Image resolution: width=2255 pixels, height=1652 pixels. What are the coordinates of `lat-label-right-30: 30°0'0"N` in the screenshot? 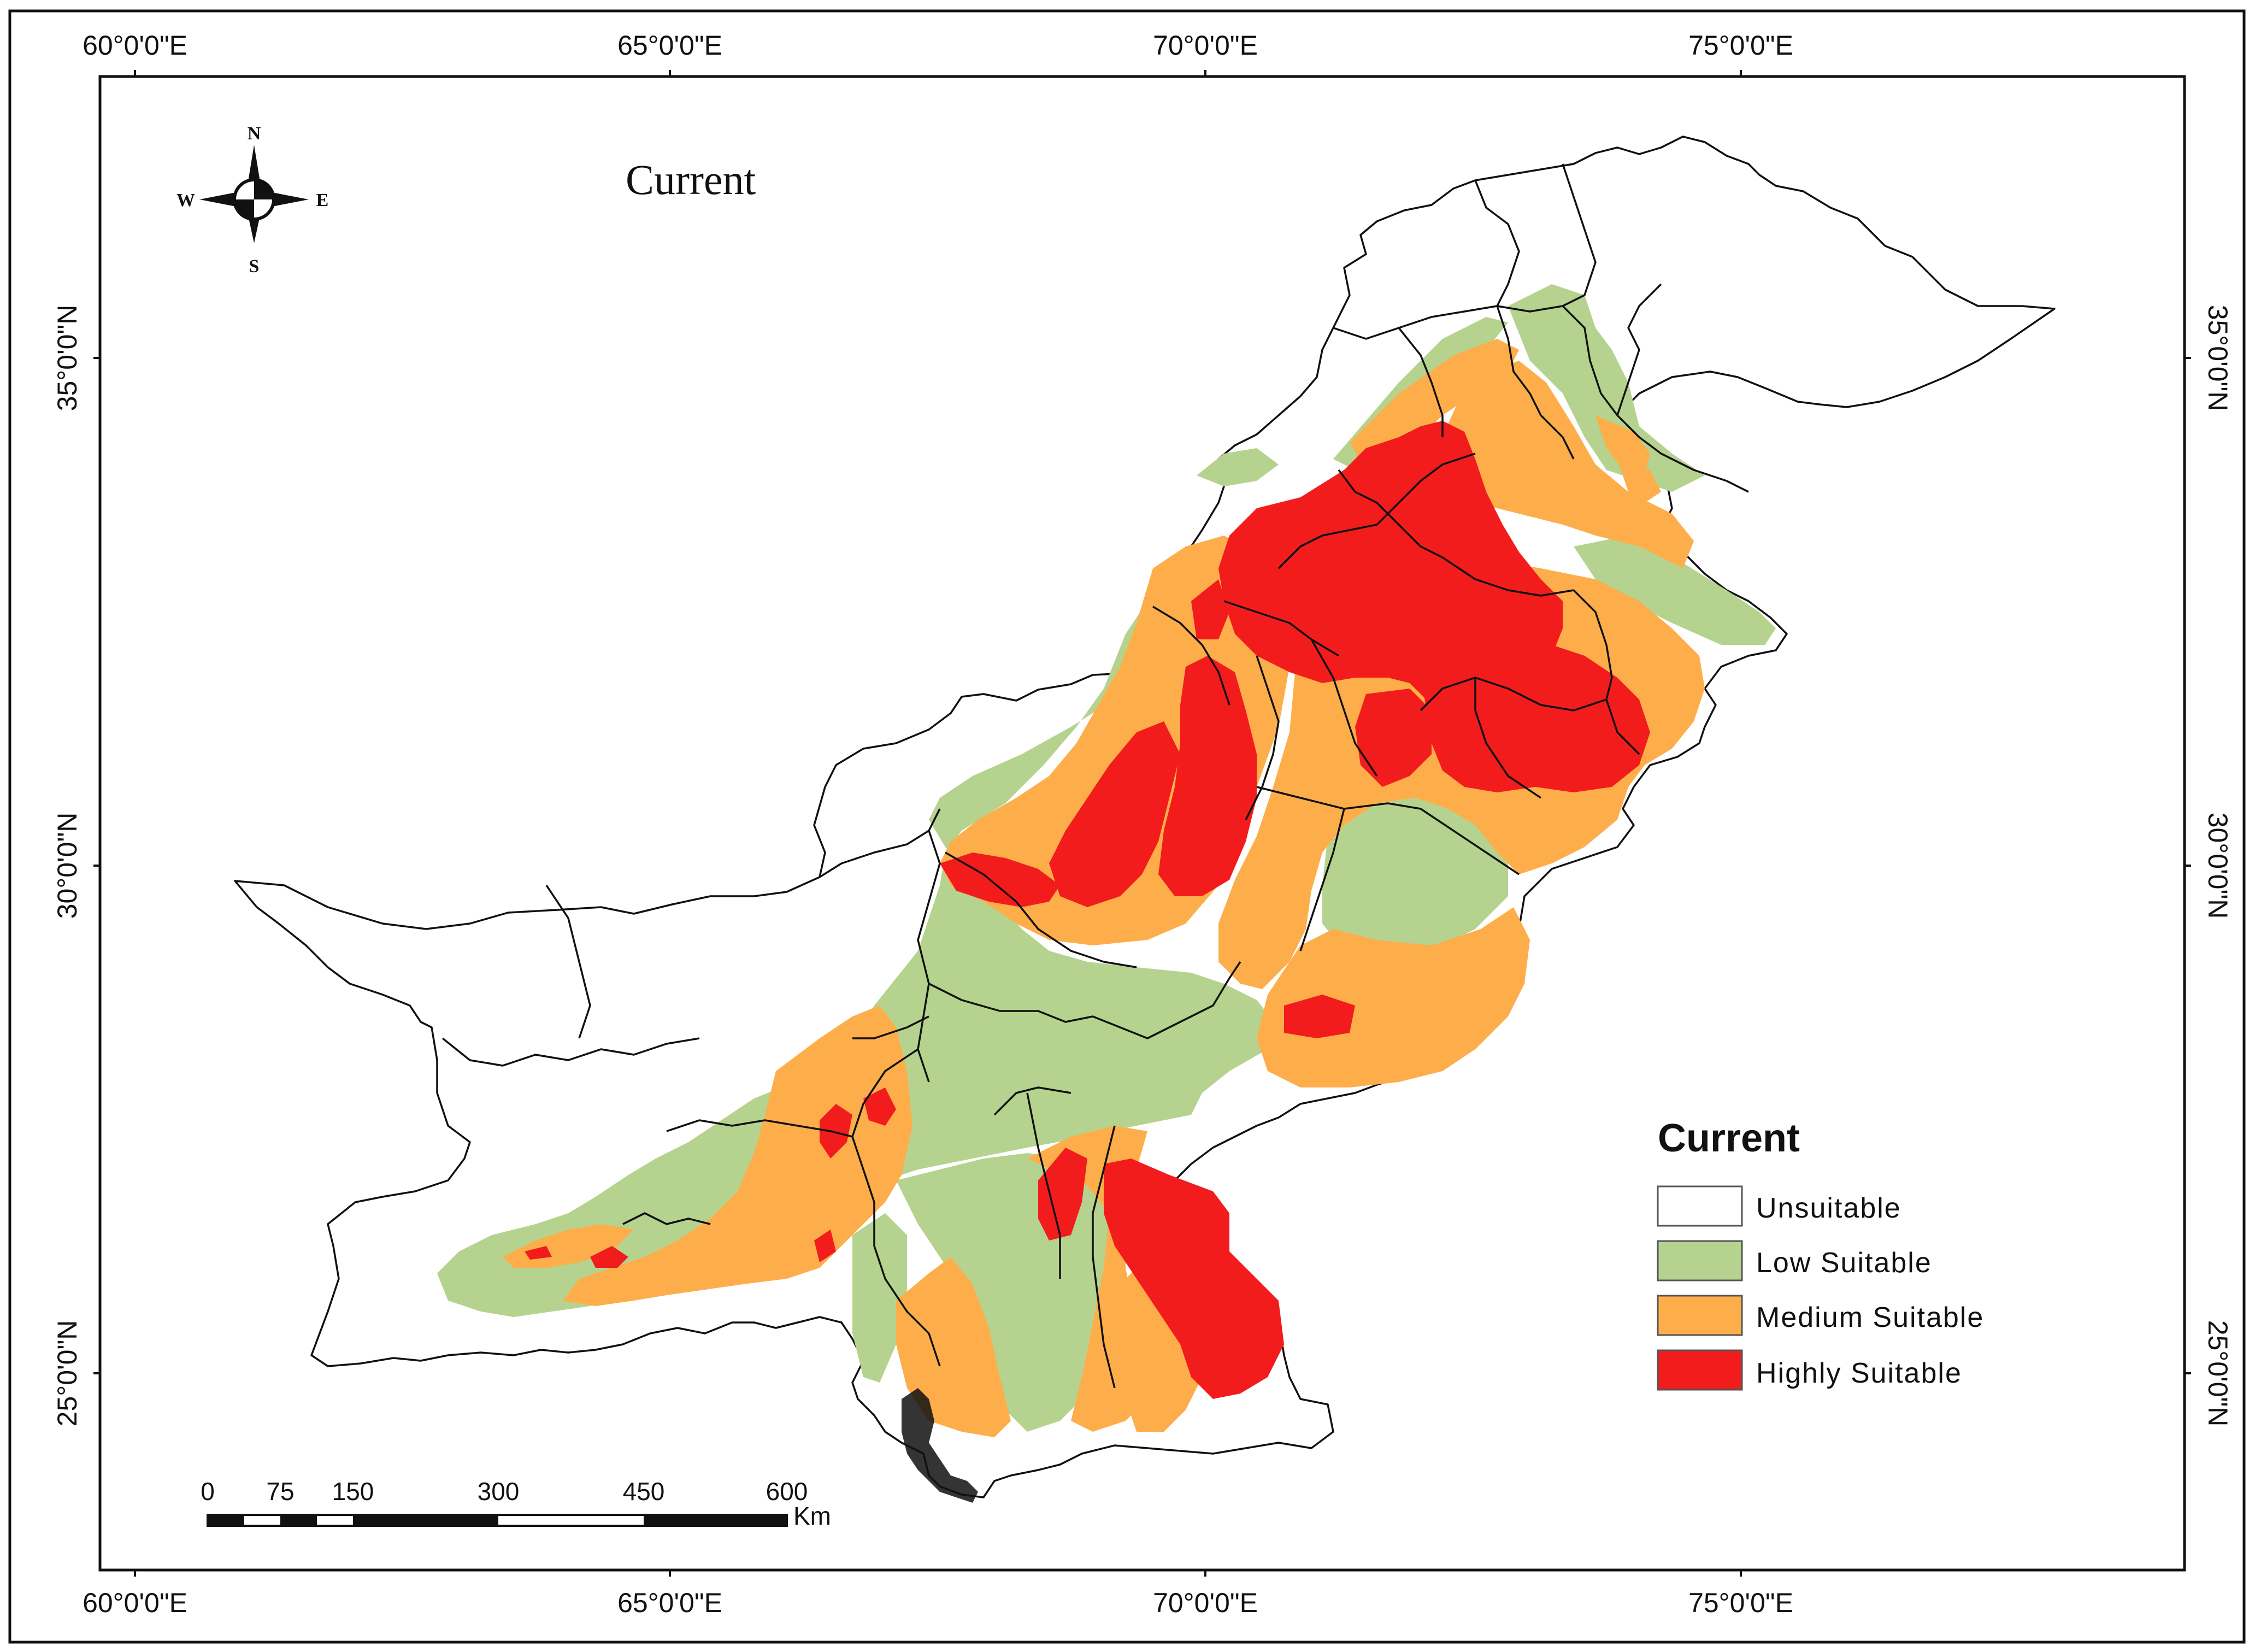 It's located at (2218, 866).